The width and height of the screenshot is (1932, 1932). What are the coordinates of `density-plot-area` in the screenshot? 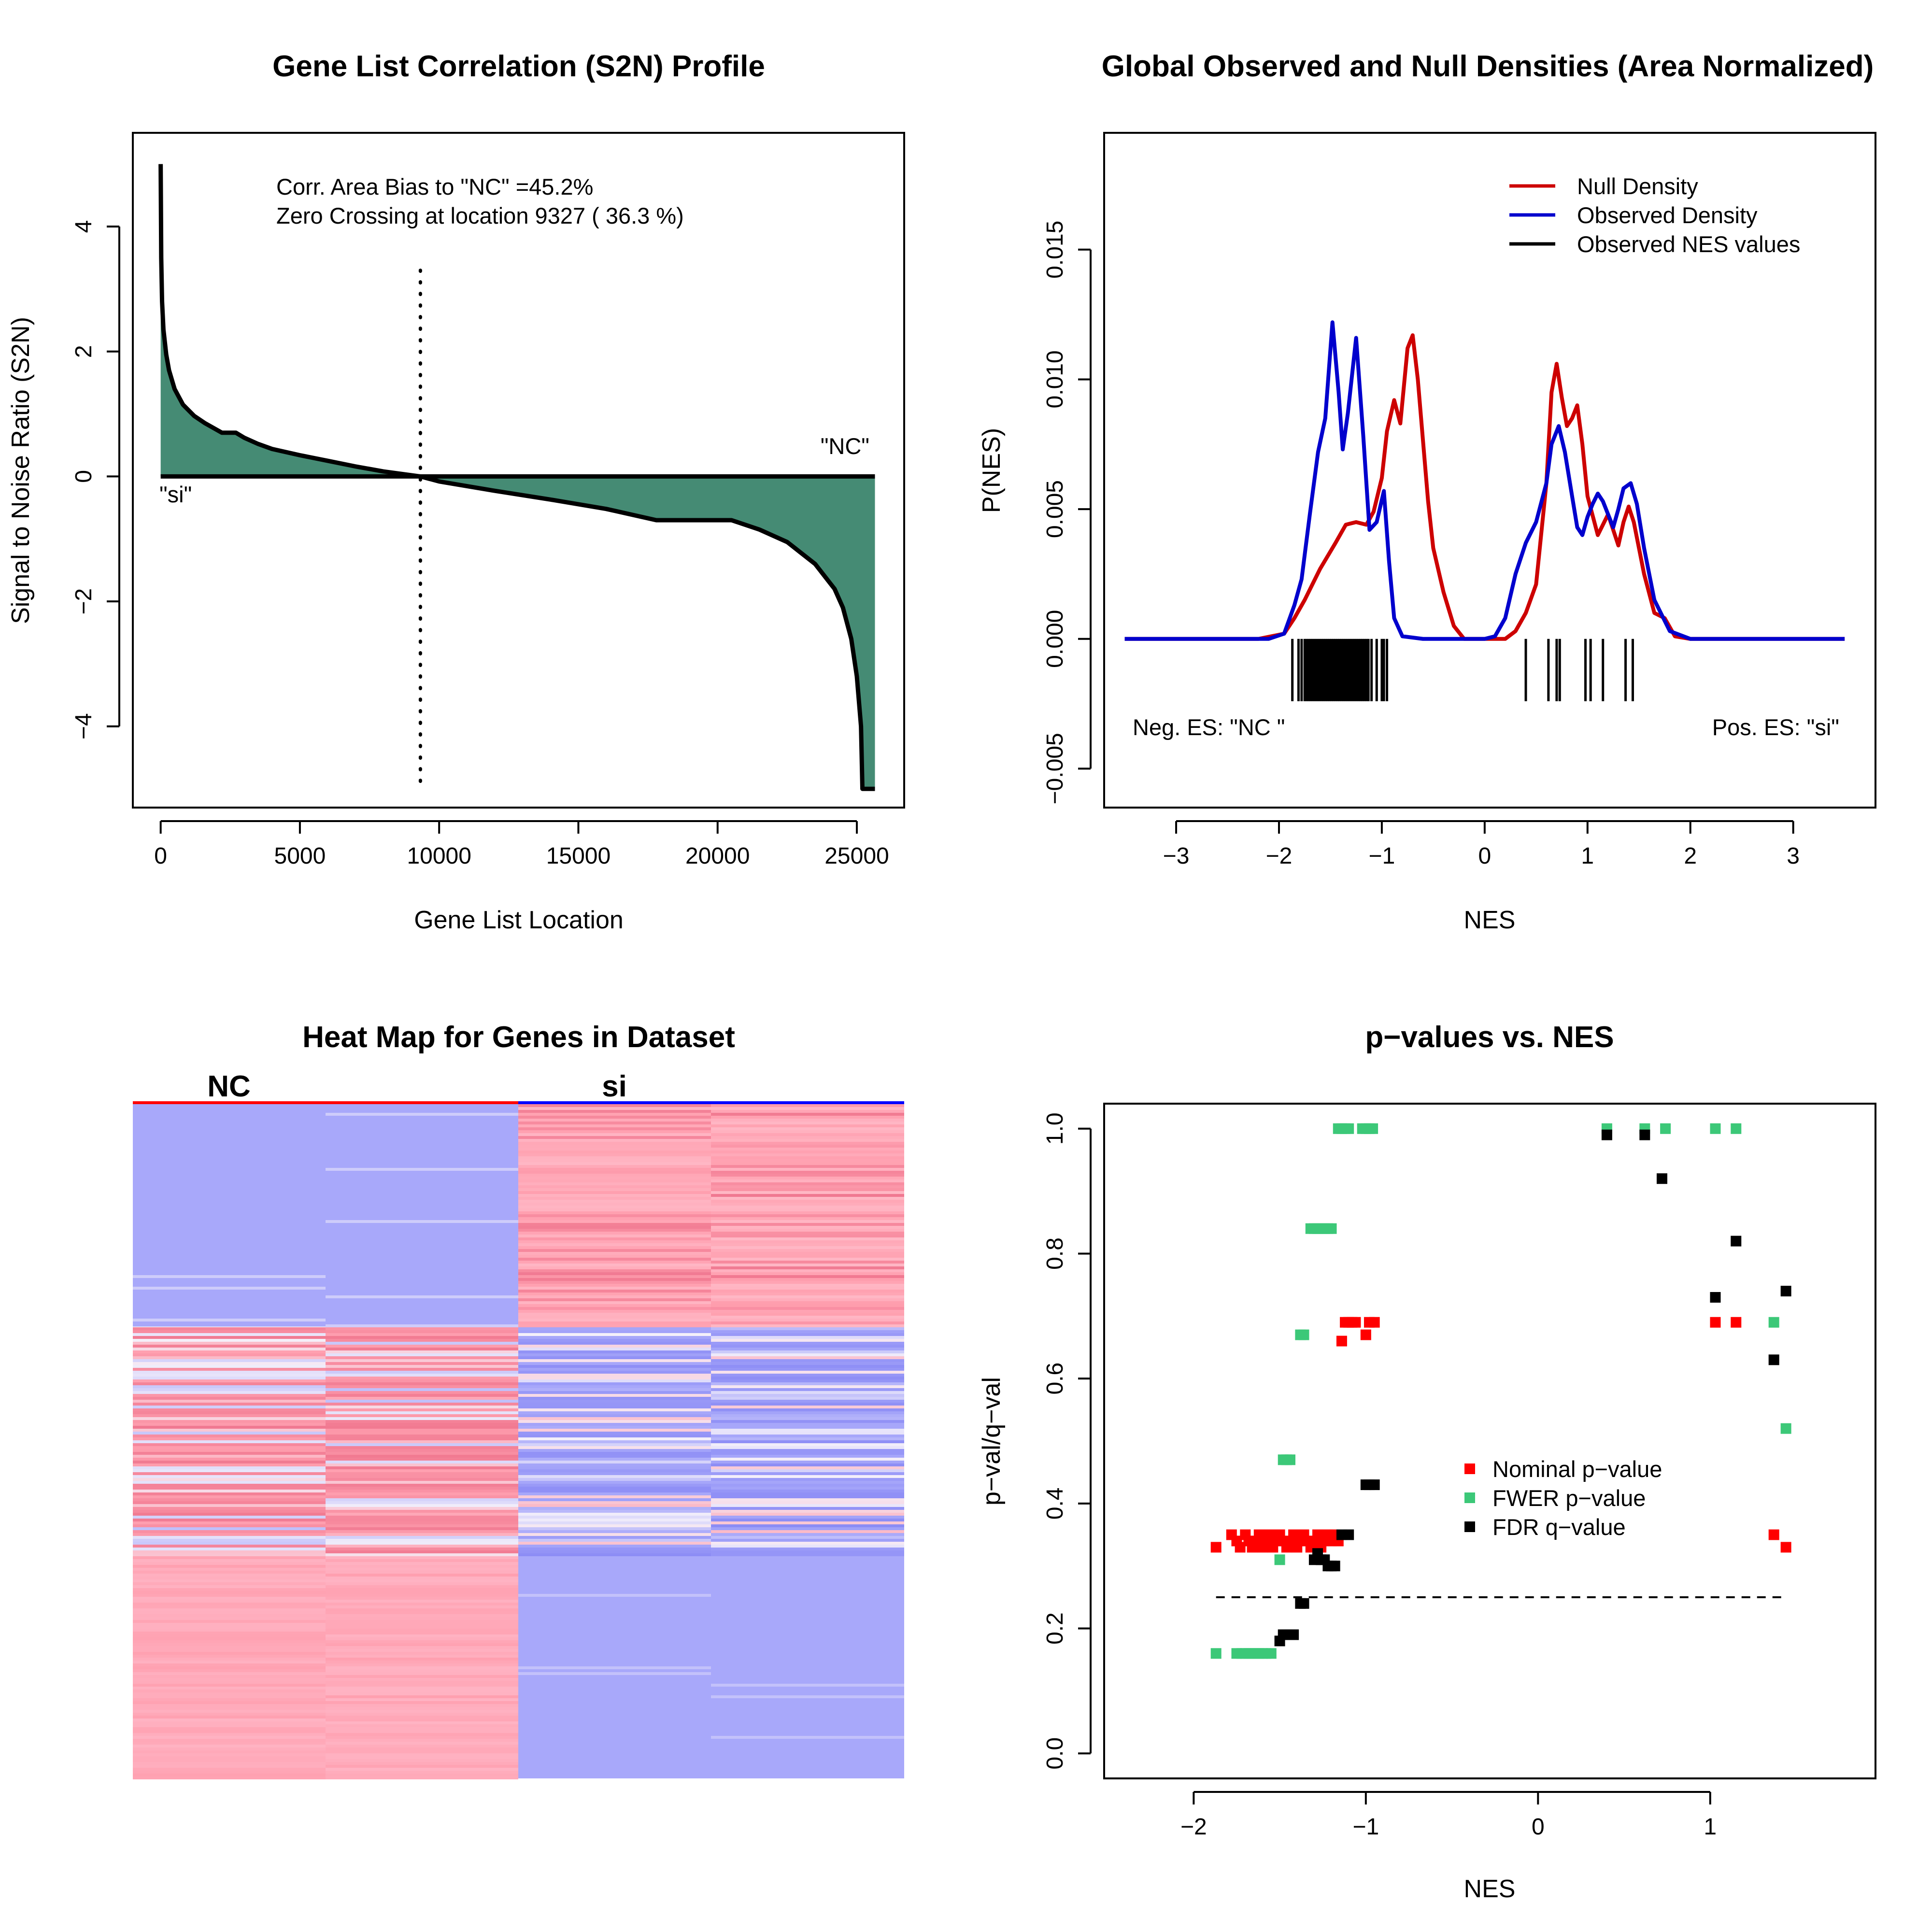 It's located at (1484, 510).